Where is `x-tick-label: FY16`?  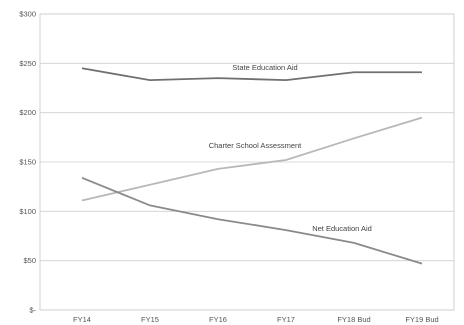
x-tick-label: FY16 is located at coordinates (218, 319).